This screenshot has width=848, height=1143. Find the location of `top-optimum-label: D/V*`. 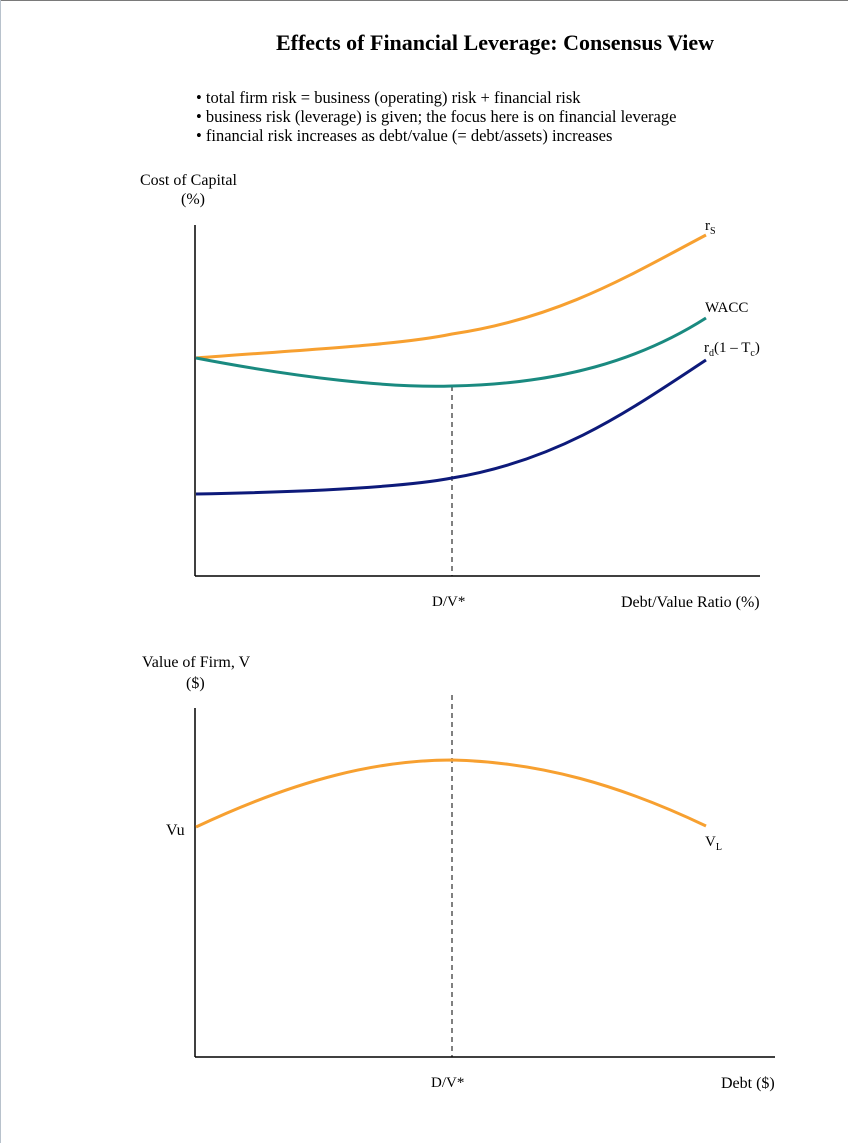

top-optimum-label: D/V* is located at coordinates (449, 602).